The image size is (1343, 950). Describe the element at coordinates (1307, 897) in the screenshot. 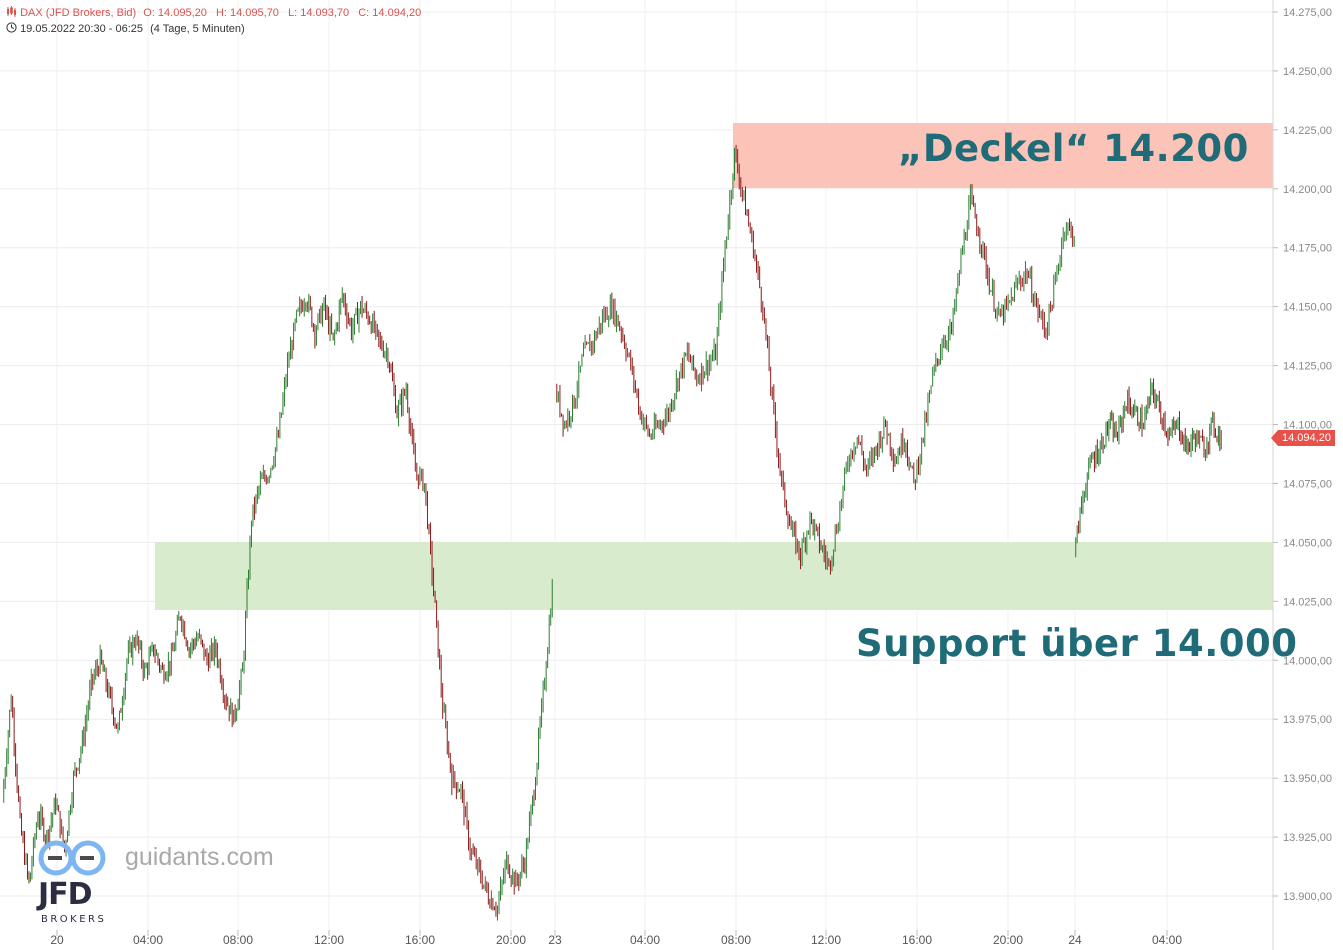

I see `y-tick-label: 13.900,00` at that location.